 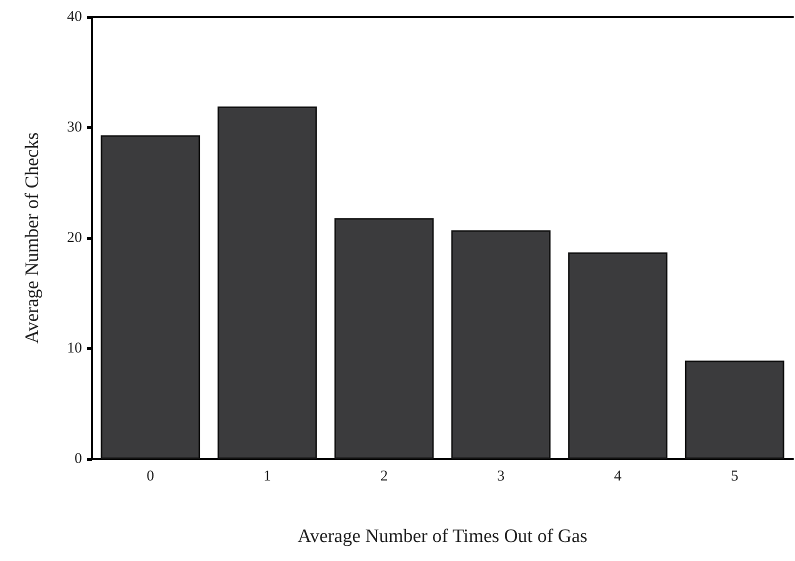 I want to click on x-tick-label: 2, so click(x=384, y=476).